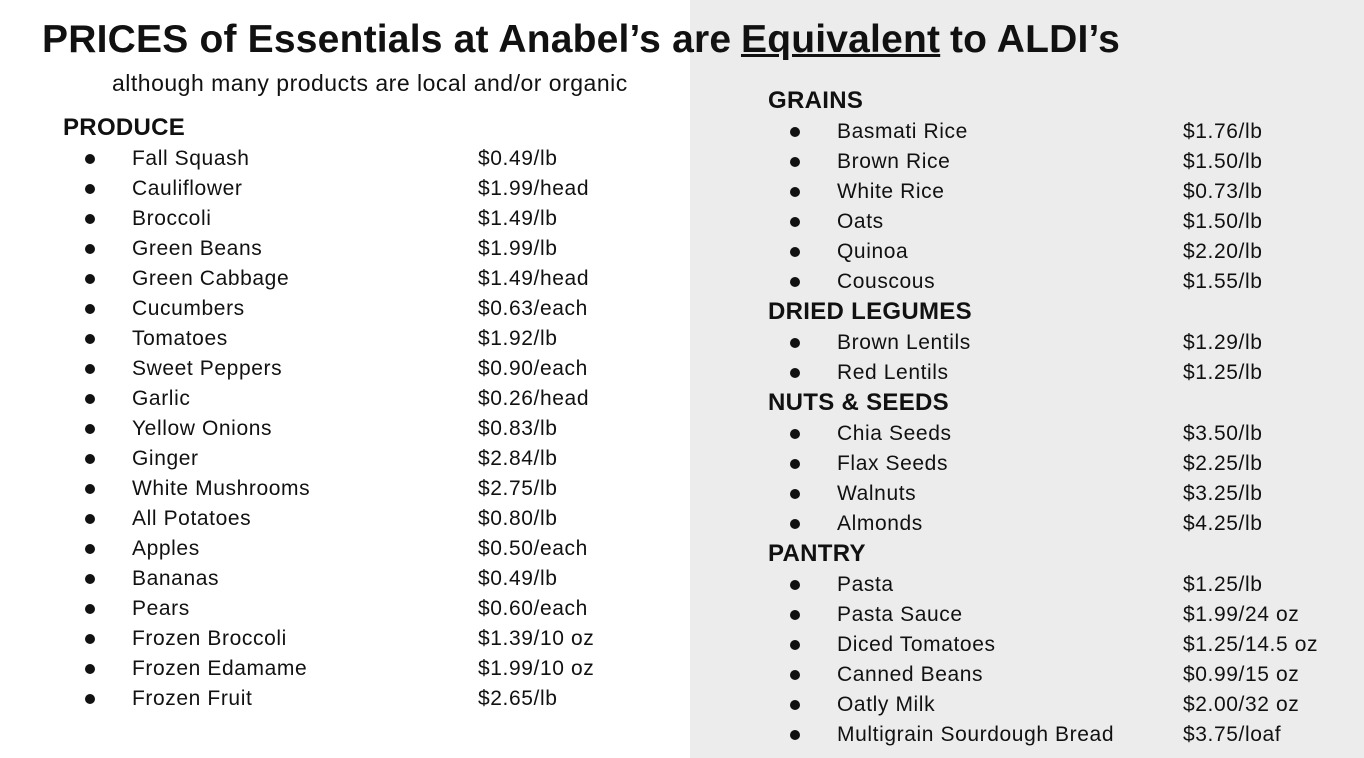 Image resolution: width=1364 pixels, height=758 pixels. Describe the element at coordinates (518, 218) in the screenshot. I see `item-price: $1.49/lb` at that location.